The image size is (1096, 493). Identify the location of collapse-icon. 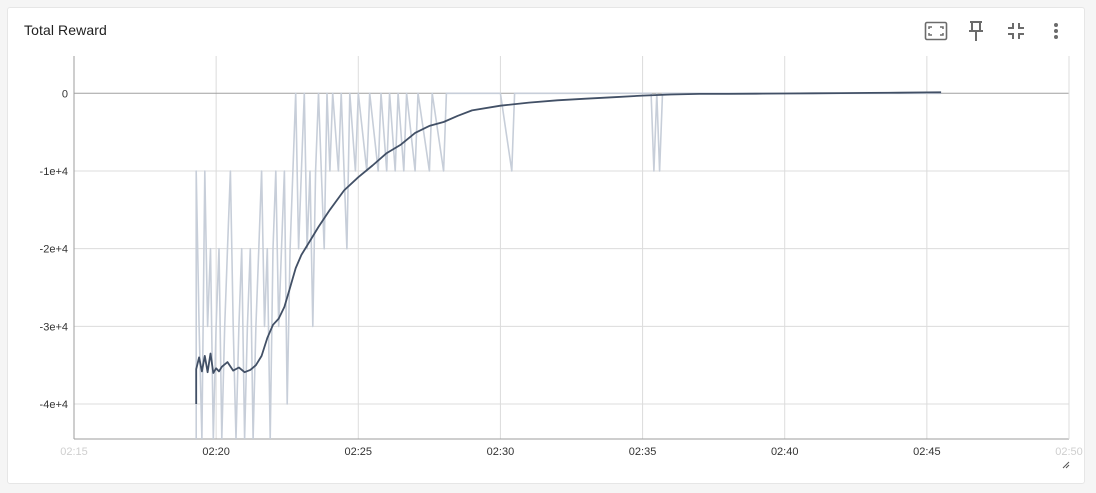
(1016, 31).